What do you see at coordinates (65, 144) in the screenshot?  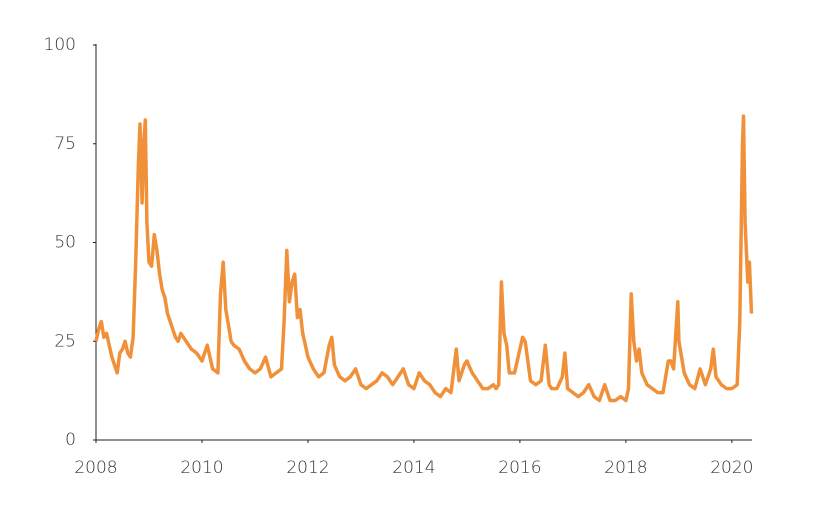 I see `y-tick-label: 75` at bounding box center [65, 144].